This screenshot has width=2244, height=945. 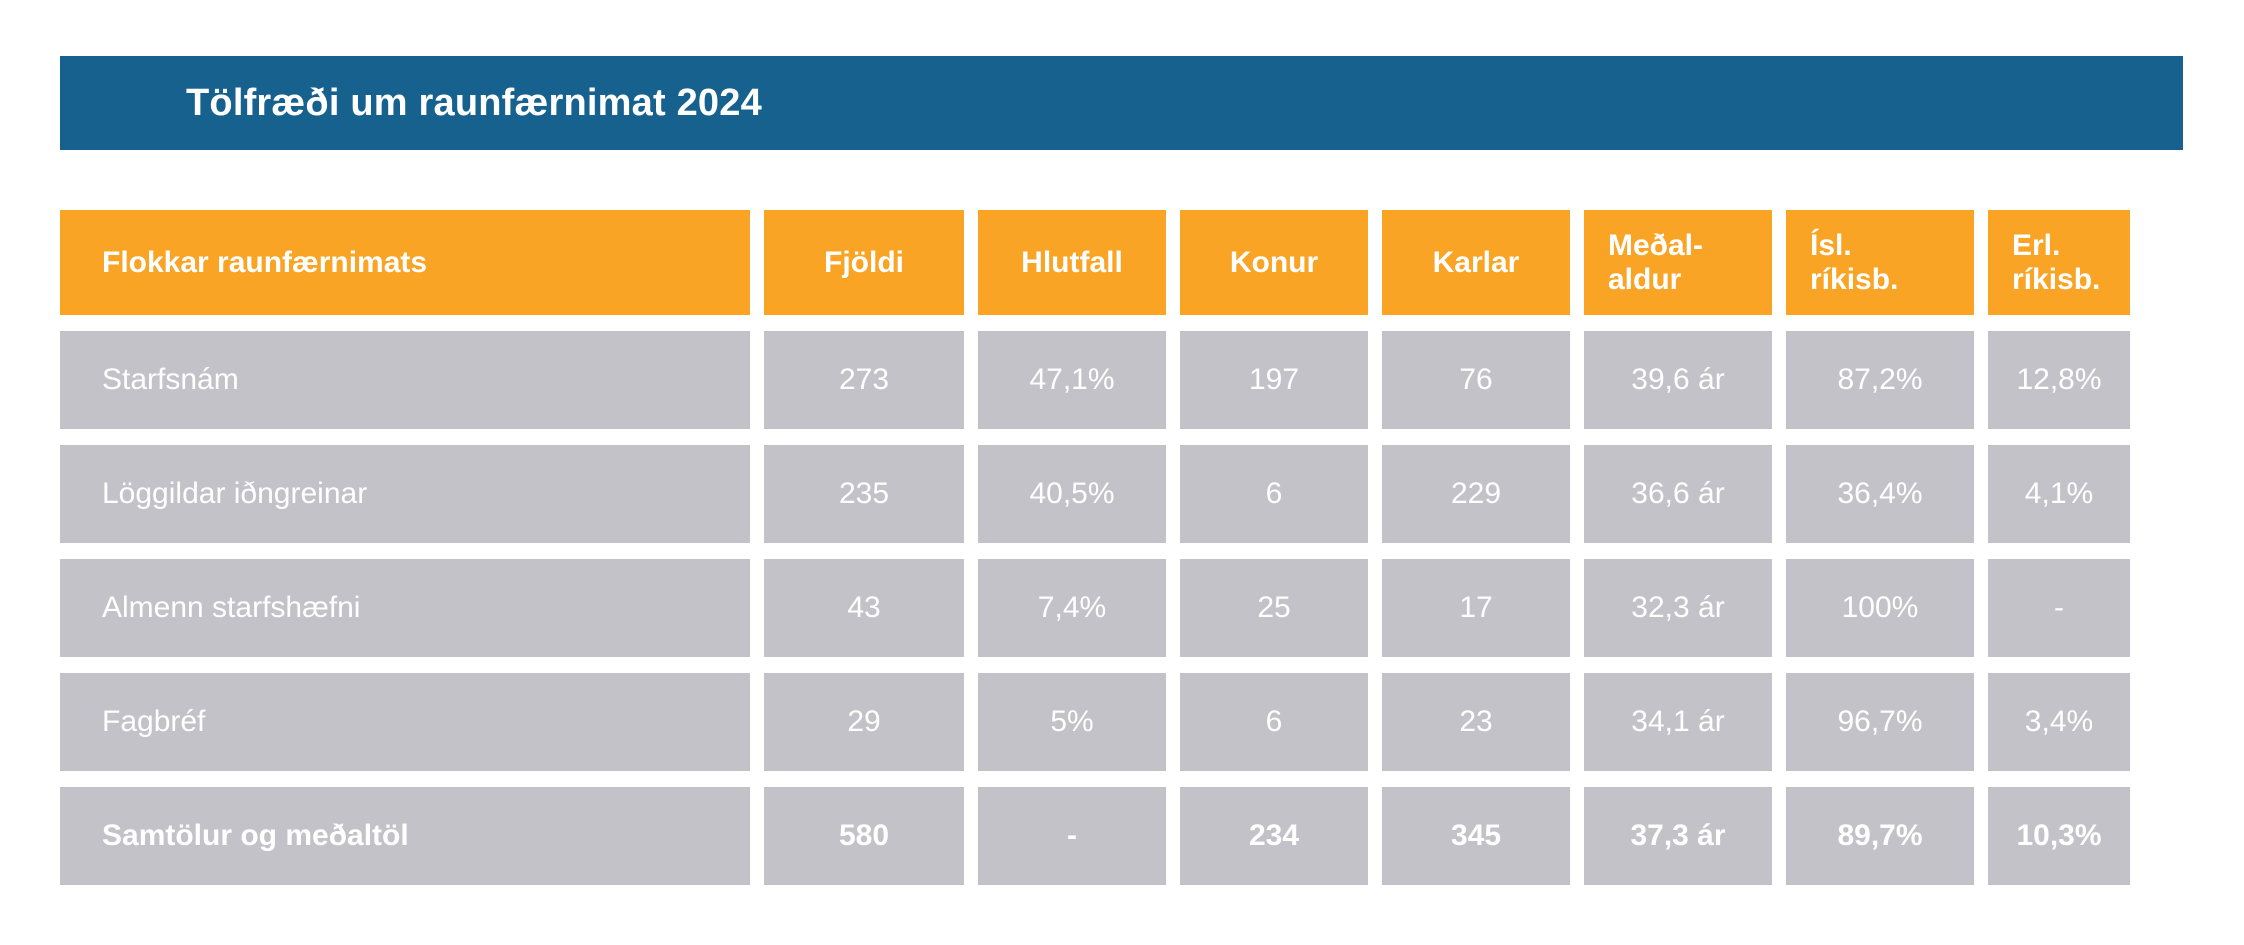 What do you see at coordinates (864, 262) in the screenshot?
I see `column-header-fjoldi: Fjöldi` at bounding box center [864, 262].